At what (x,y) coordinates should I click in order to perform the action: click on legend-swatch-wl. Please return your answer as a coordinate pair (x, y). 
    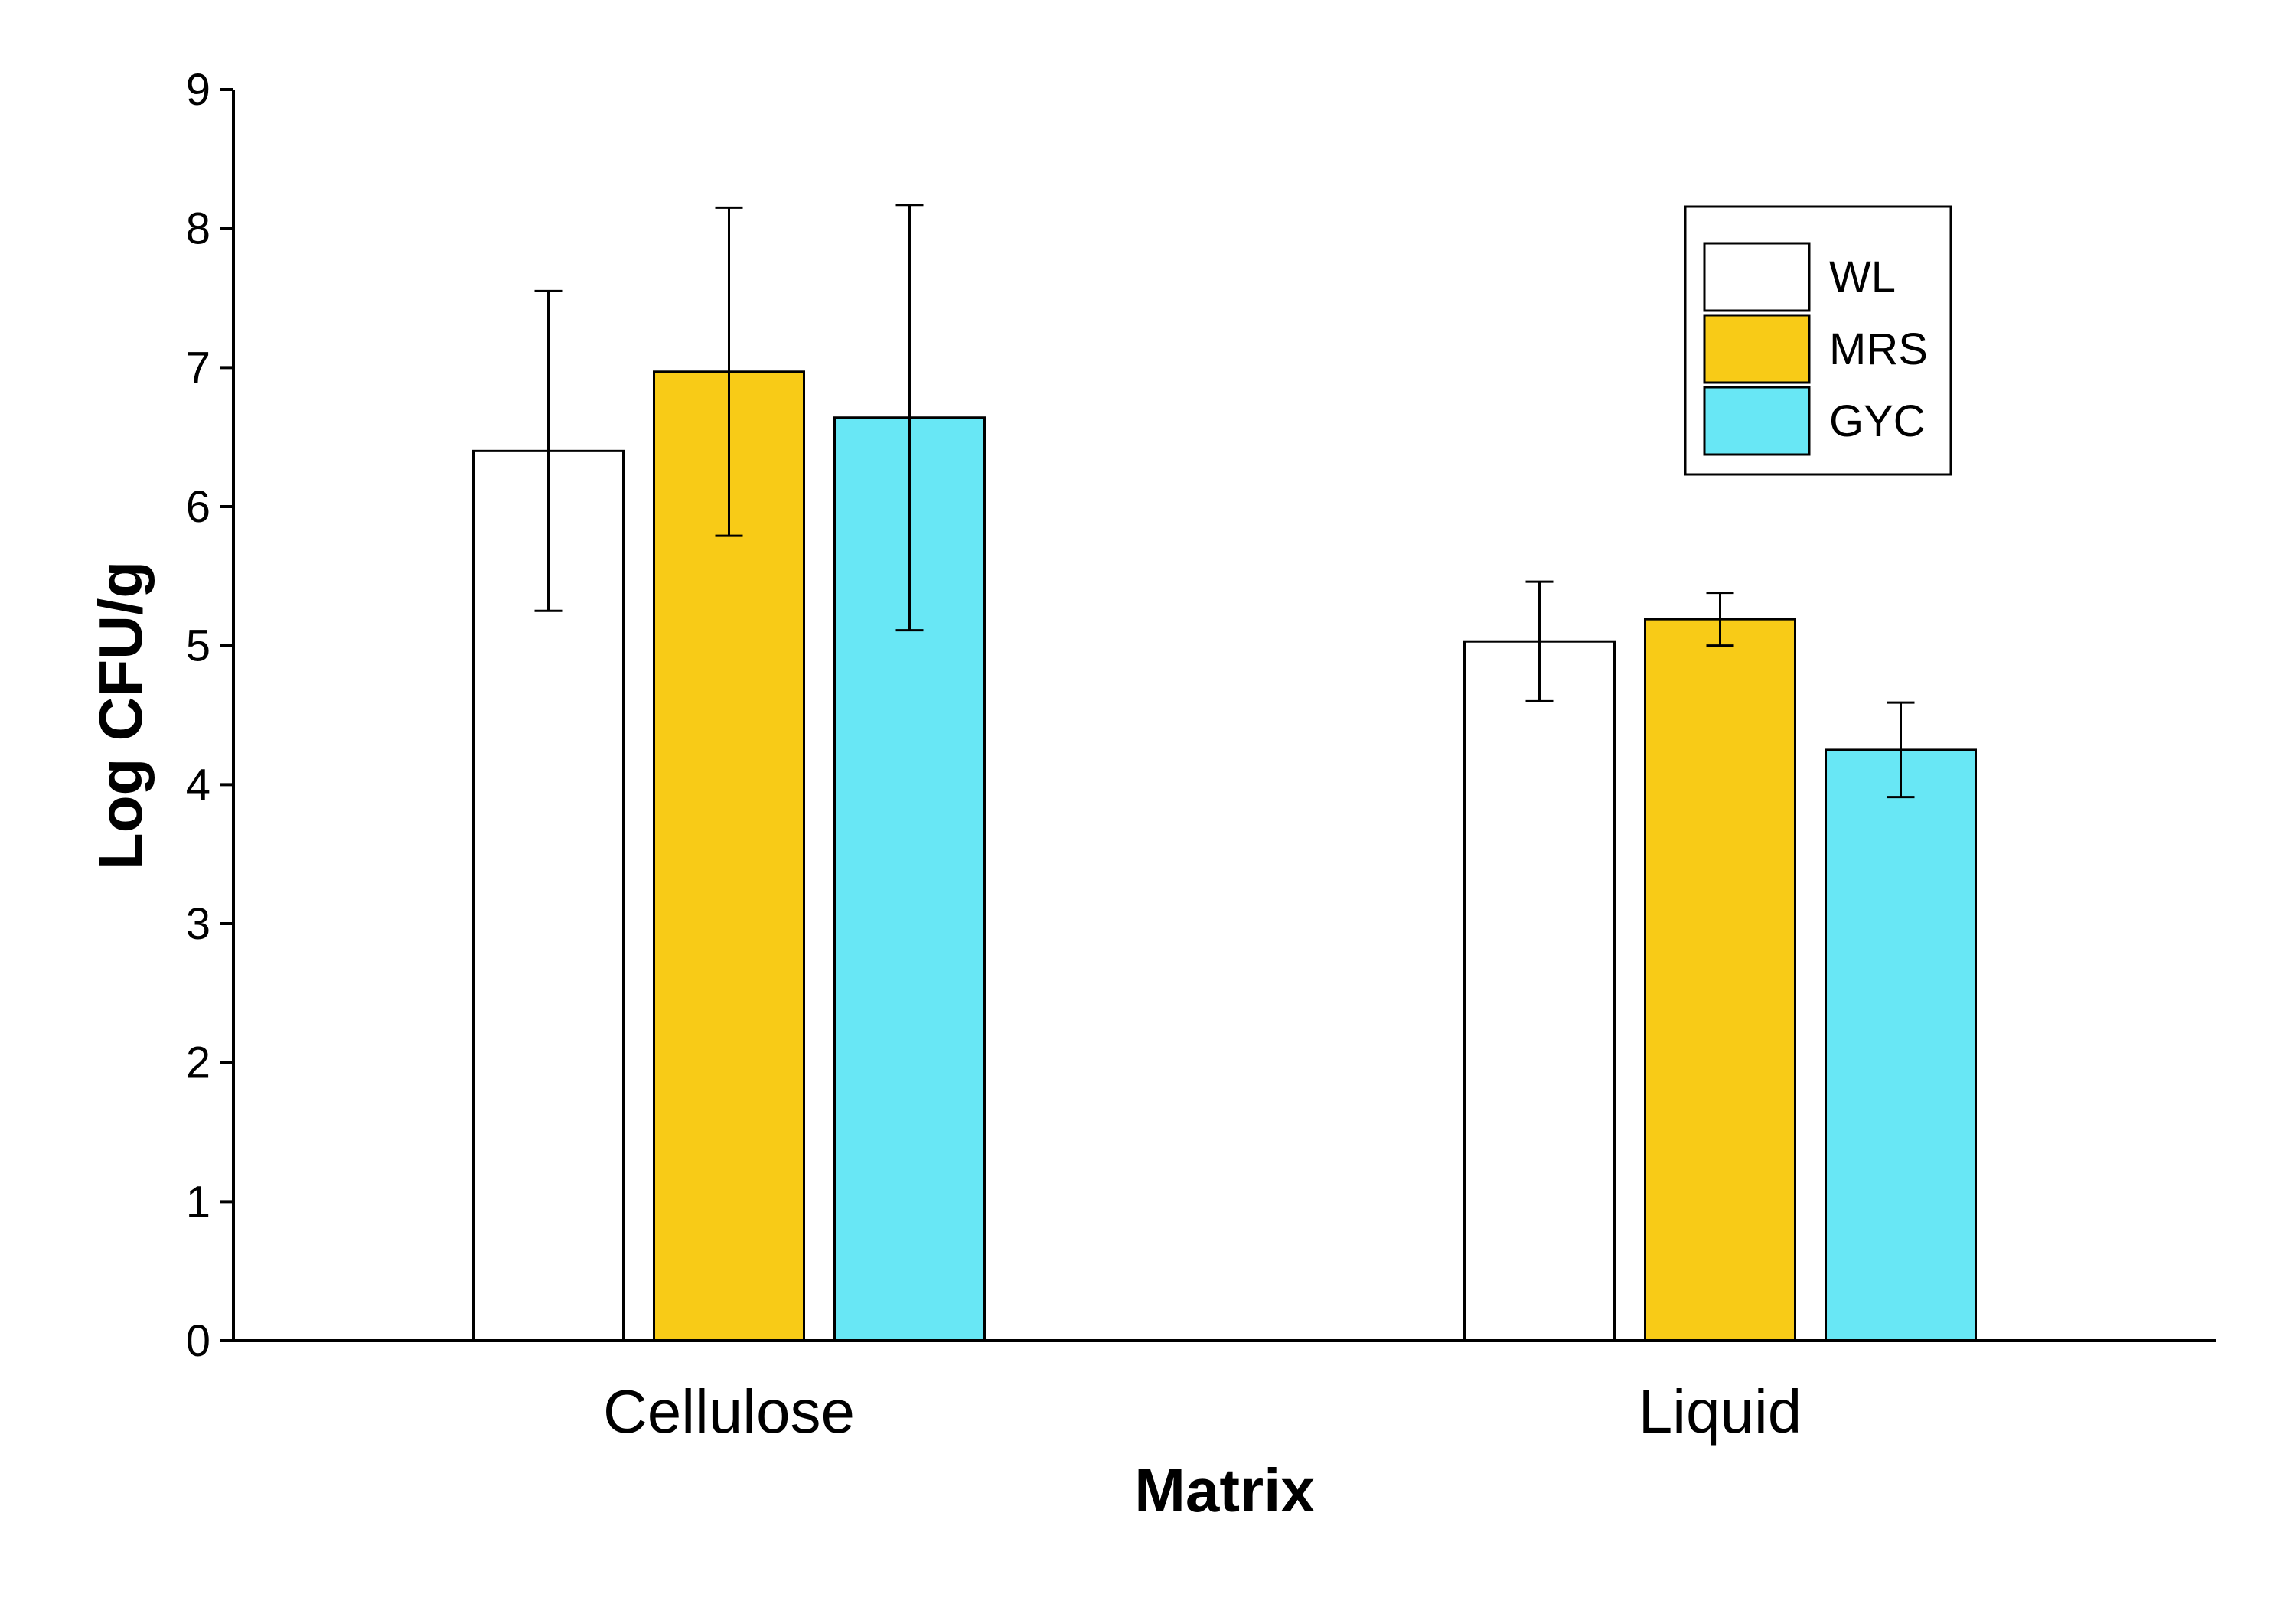
    Looking at the image, I should click on (1757, 277).